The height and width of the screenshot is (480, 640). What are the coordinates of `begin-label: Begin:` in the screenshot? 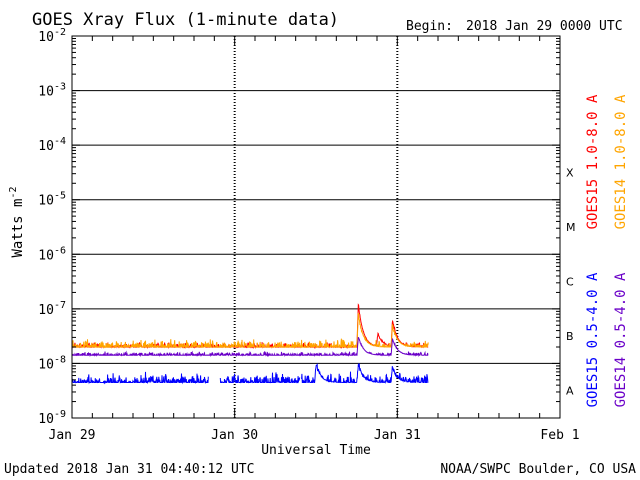 It's located at (429, 26).